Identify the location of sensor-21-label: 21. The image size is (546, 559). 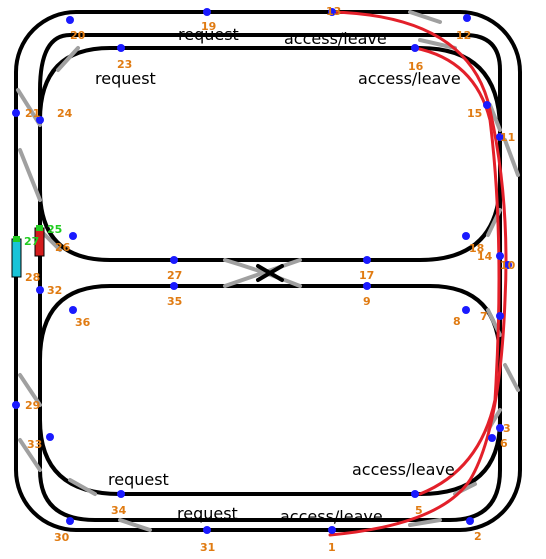
(32, 113).